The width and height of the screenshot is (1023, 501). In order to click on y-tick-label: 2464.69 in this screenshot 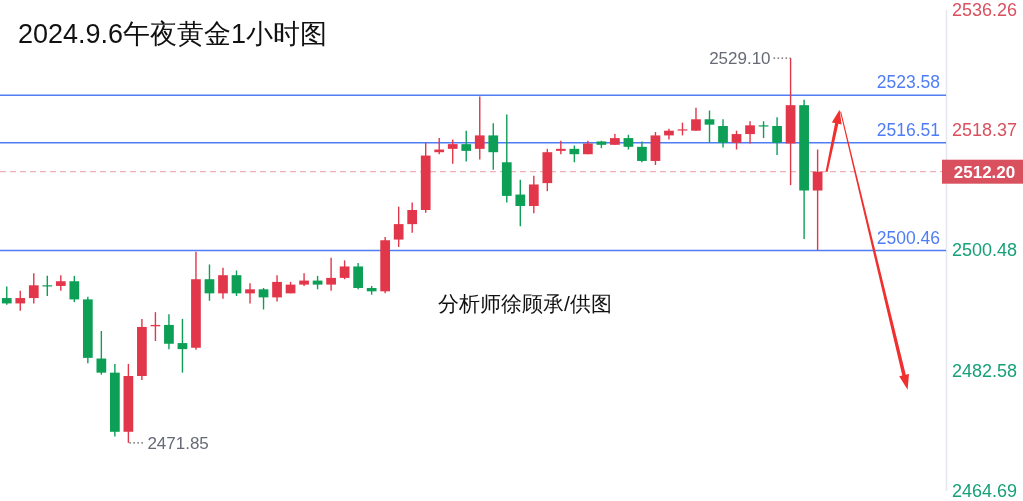, I will do `click(984, 491)`.